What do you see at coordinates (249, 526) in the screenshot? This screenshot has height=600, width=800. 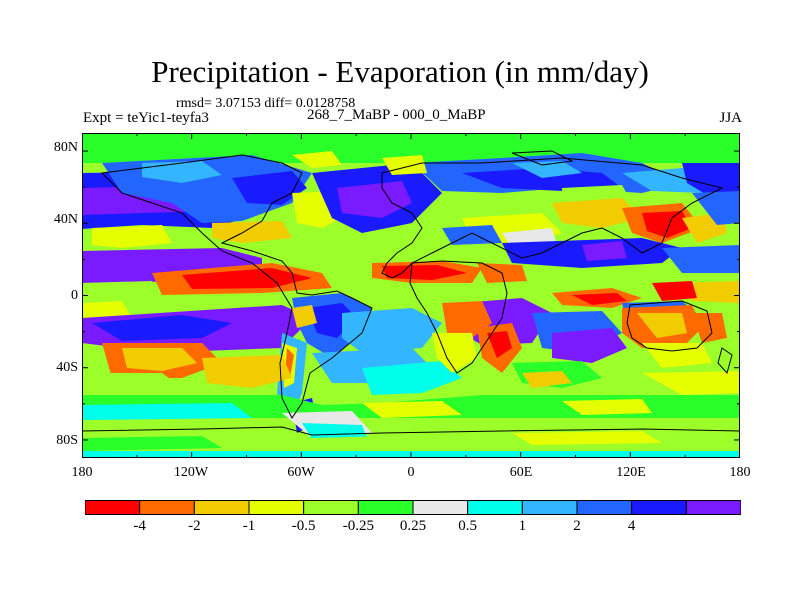 I see `colorbar-label: -1` at bounding box center [249, 526].